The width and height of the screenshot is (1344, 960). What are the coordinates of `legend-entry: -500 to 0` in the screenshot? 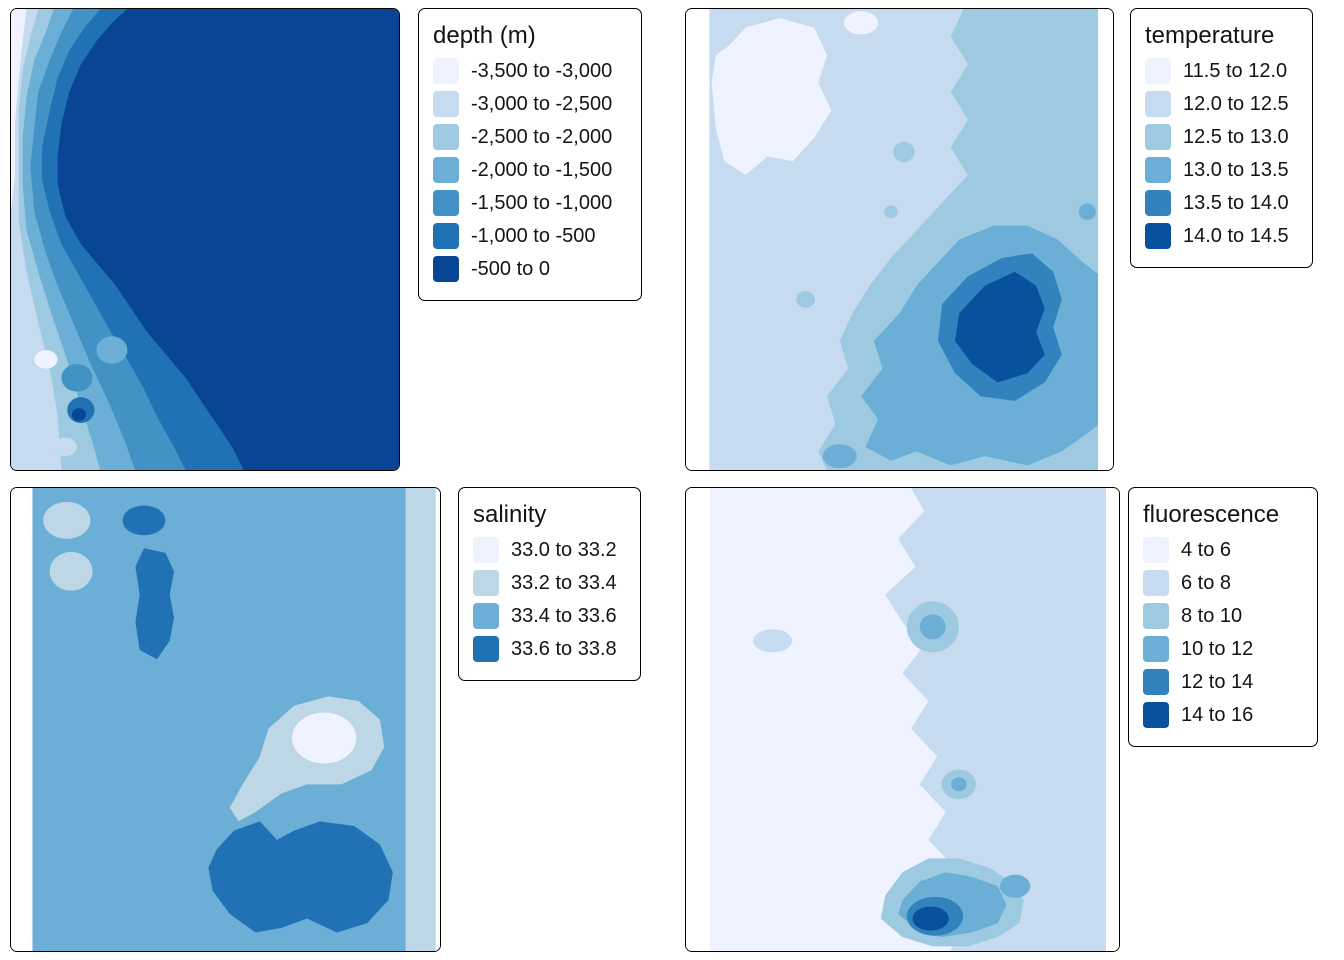 It's located at (530, 269).